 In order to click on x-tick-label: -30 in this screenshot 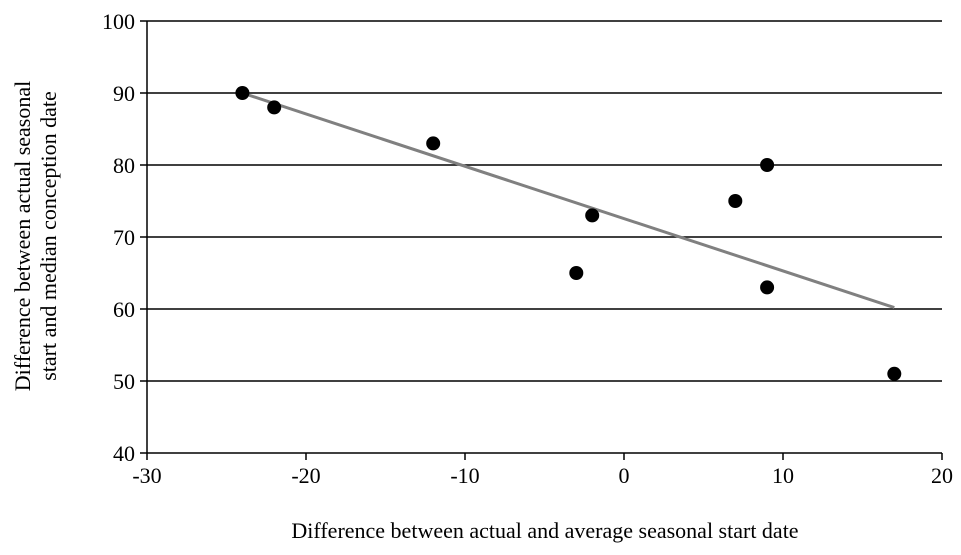, I will do `click(146, 475)`.